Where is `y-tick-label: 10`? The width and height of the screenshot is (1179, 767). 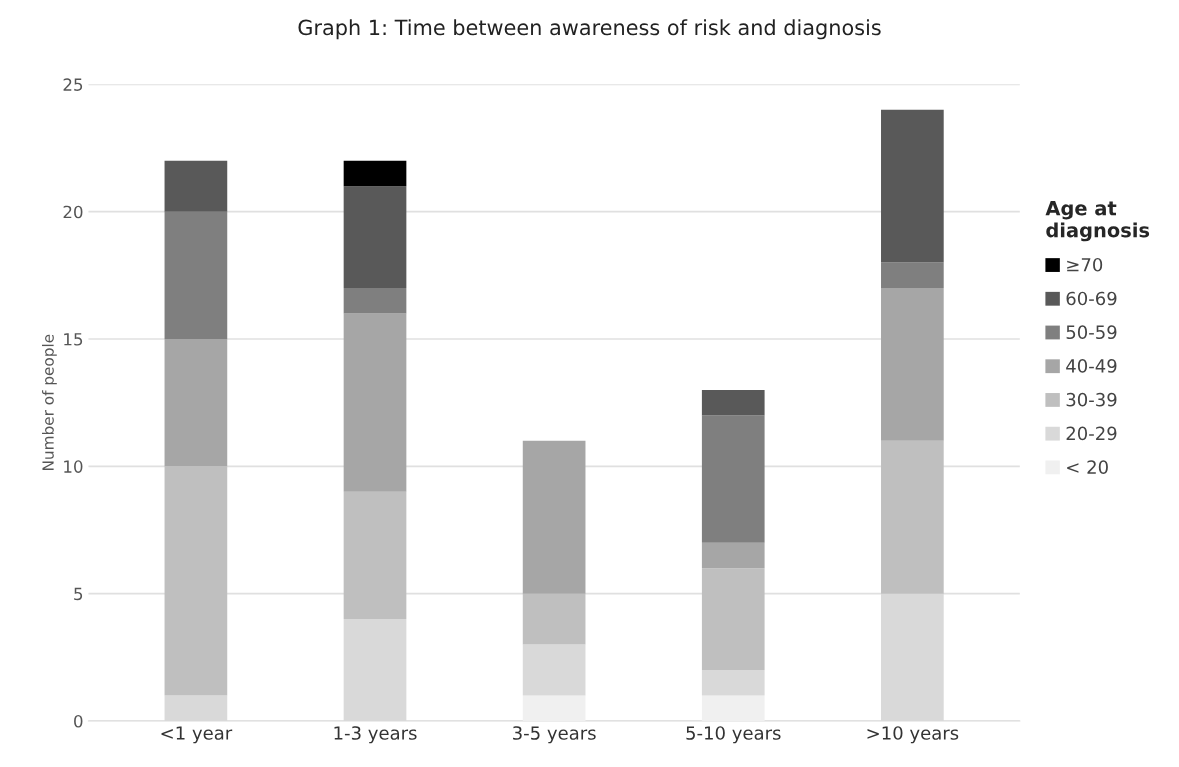
y-tick-label: 10 is located at coordinates (73, 466).